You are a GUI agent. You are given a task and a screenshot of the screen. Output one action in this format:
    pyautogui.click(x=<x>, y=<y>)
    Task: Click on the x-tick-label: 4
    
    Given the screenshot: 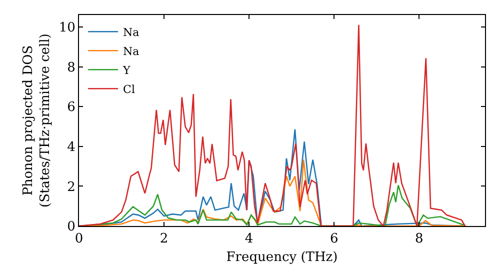 What is the action you would take?
    pyautogui.click(x=249, y=239)
    